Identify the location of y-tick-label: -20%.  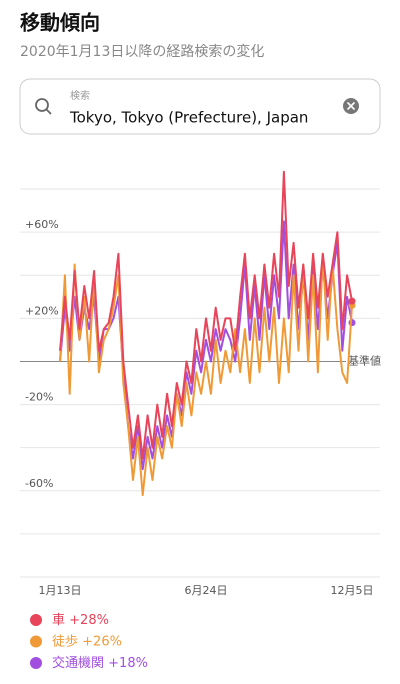
(39, 397).